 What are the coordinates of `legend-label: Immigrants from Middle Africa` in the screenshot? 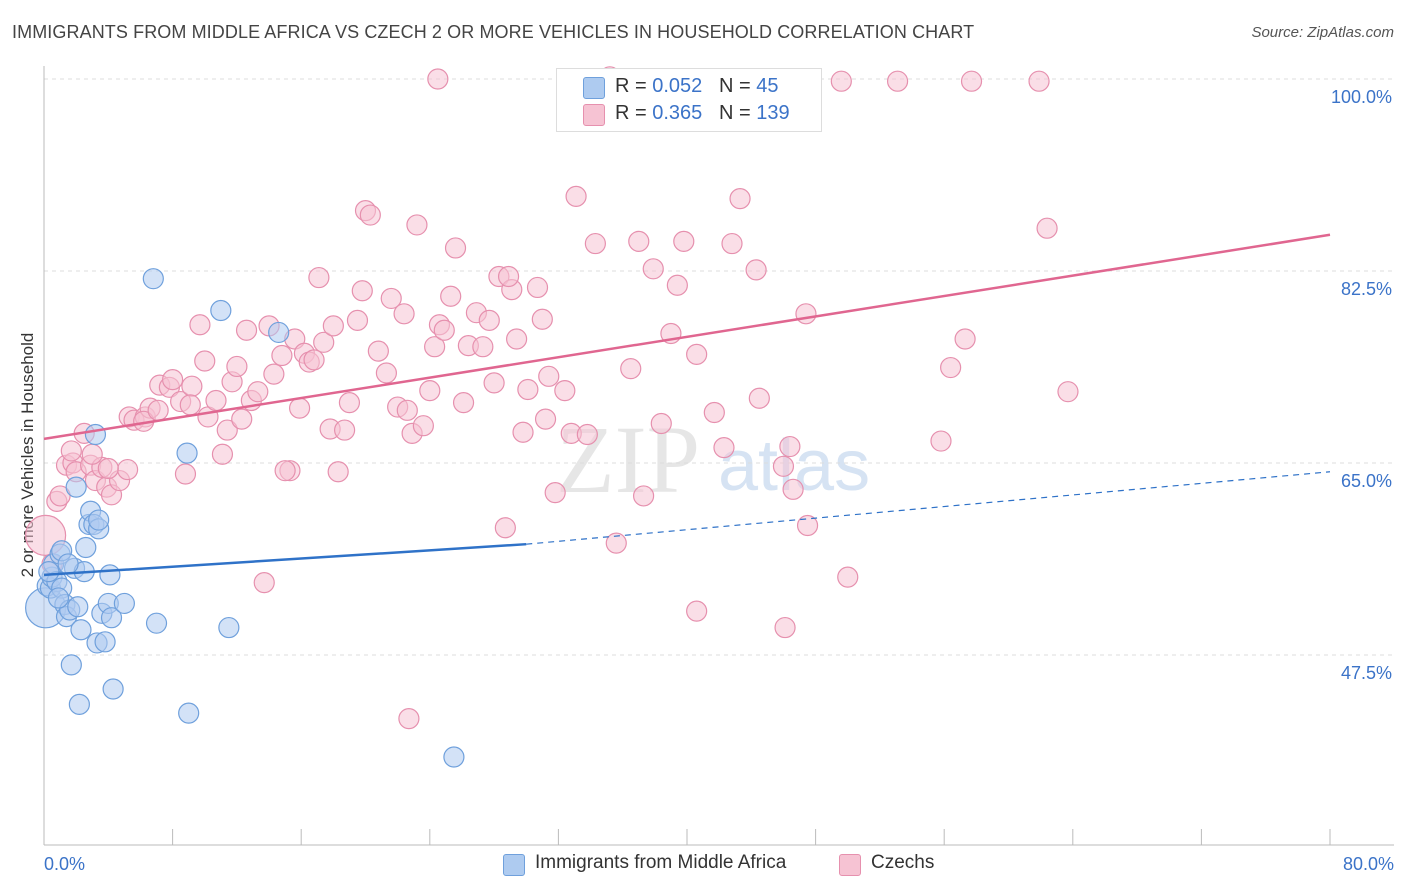 It's located at (661, 862).